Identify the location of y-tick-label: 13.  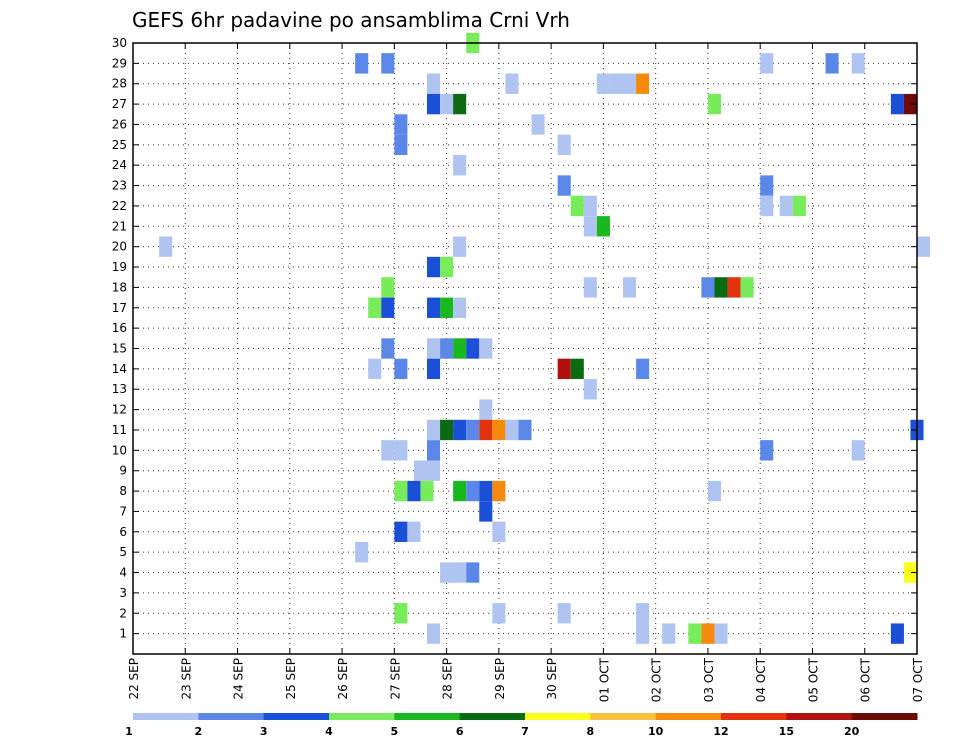
(119, 389).